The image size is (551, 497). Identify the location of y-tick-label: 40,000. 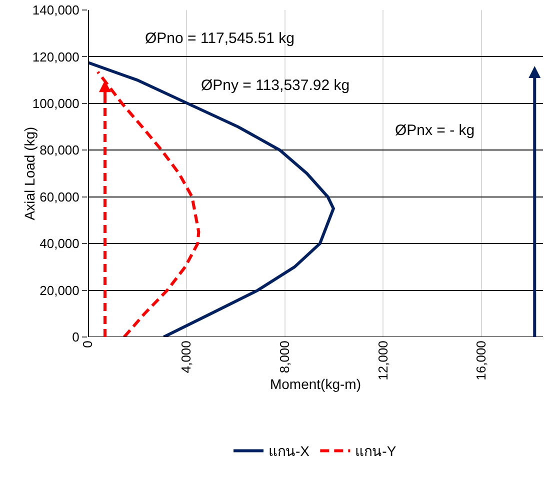
(60, 244).